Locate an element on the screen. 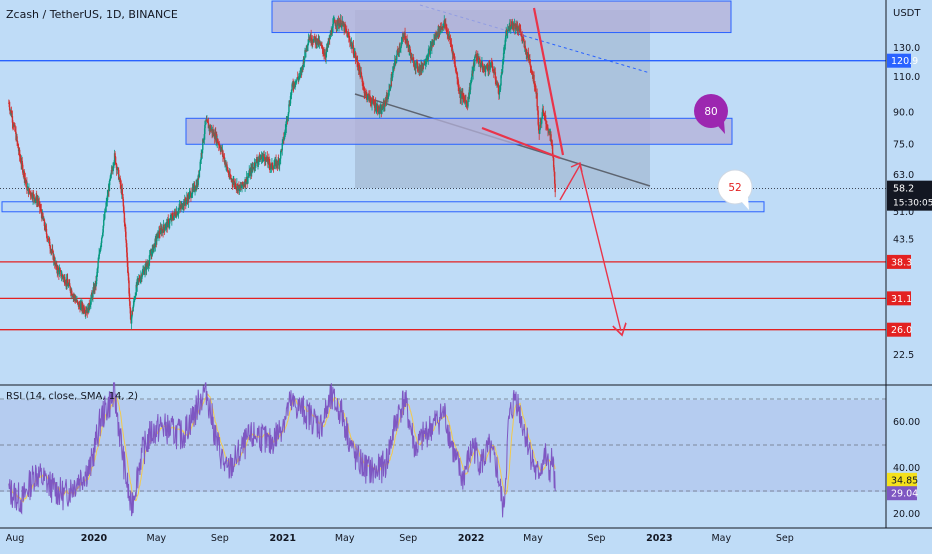  gray-projection-area is located at coordinates (502, 99).